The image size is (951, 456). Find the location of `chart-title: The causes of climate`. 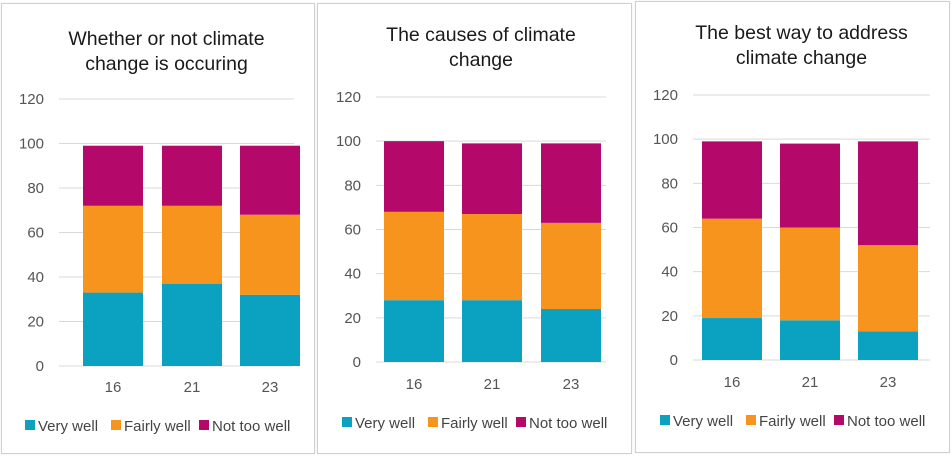

chart-title: The causes of climate is located at coordinates (481, 35).